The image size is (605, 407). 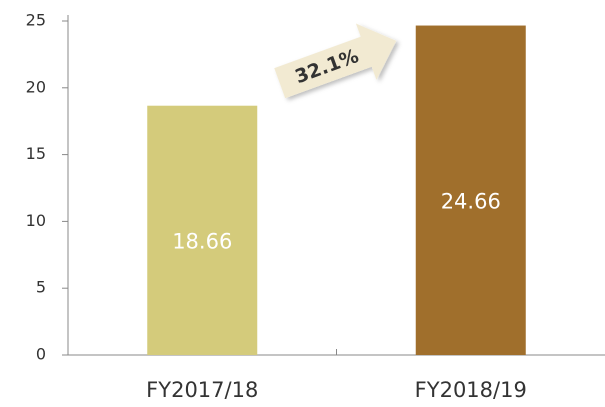 What do you see at coordinates (202, 390) in the screenshot?
I see `x-tick-label: FY2017/18` at bounding box center [202, 390].